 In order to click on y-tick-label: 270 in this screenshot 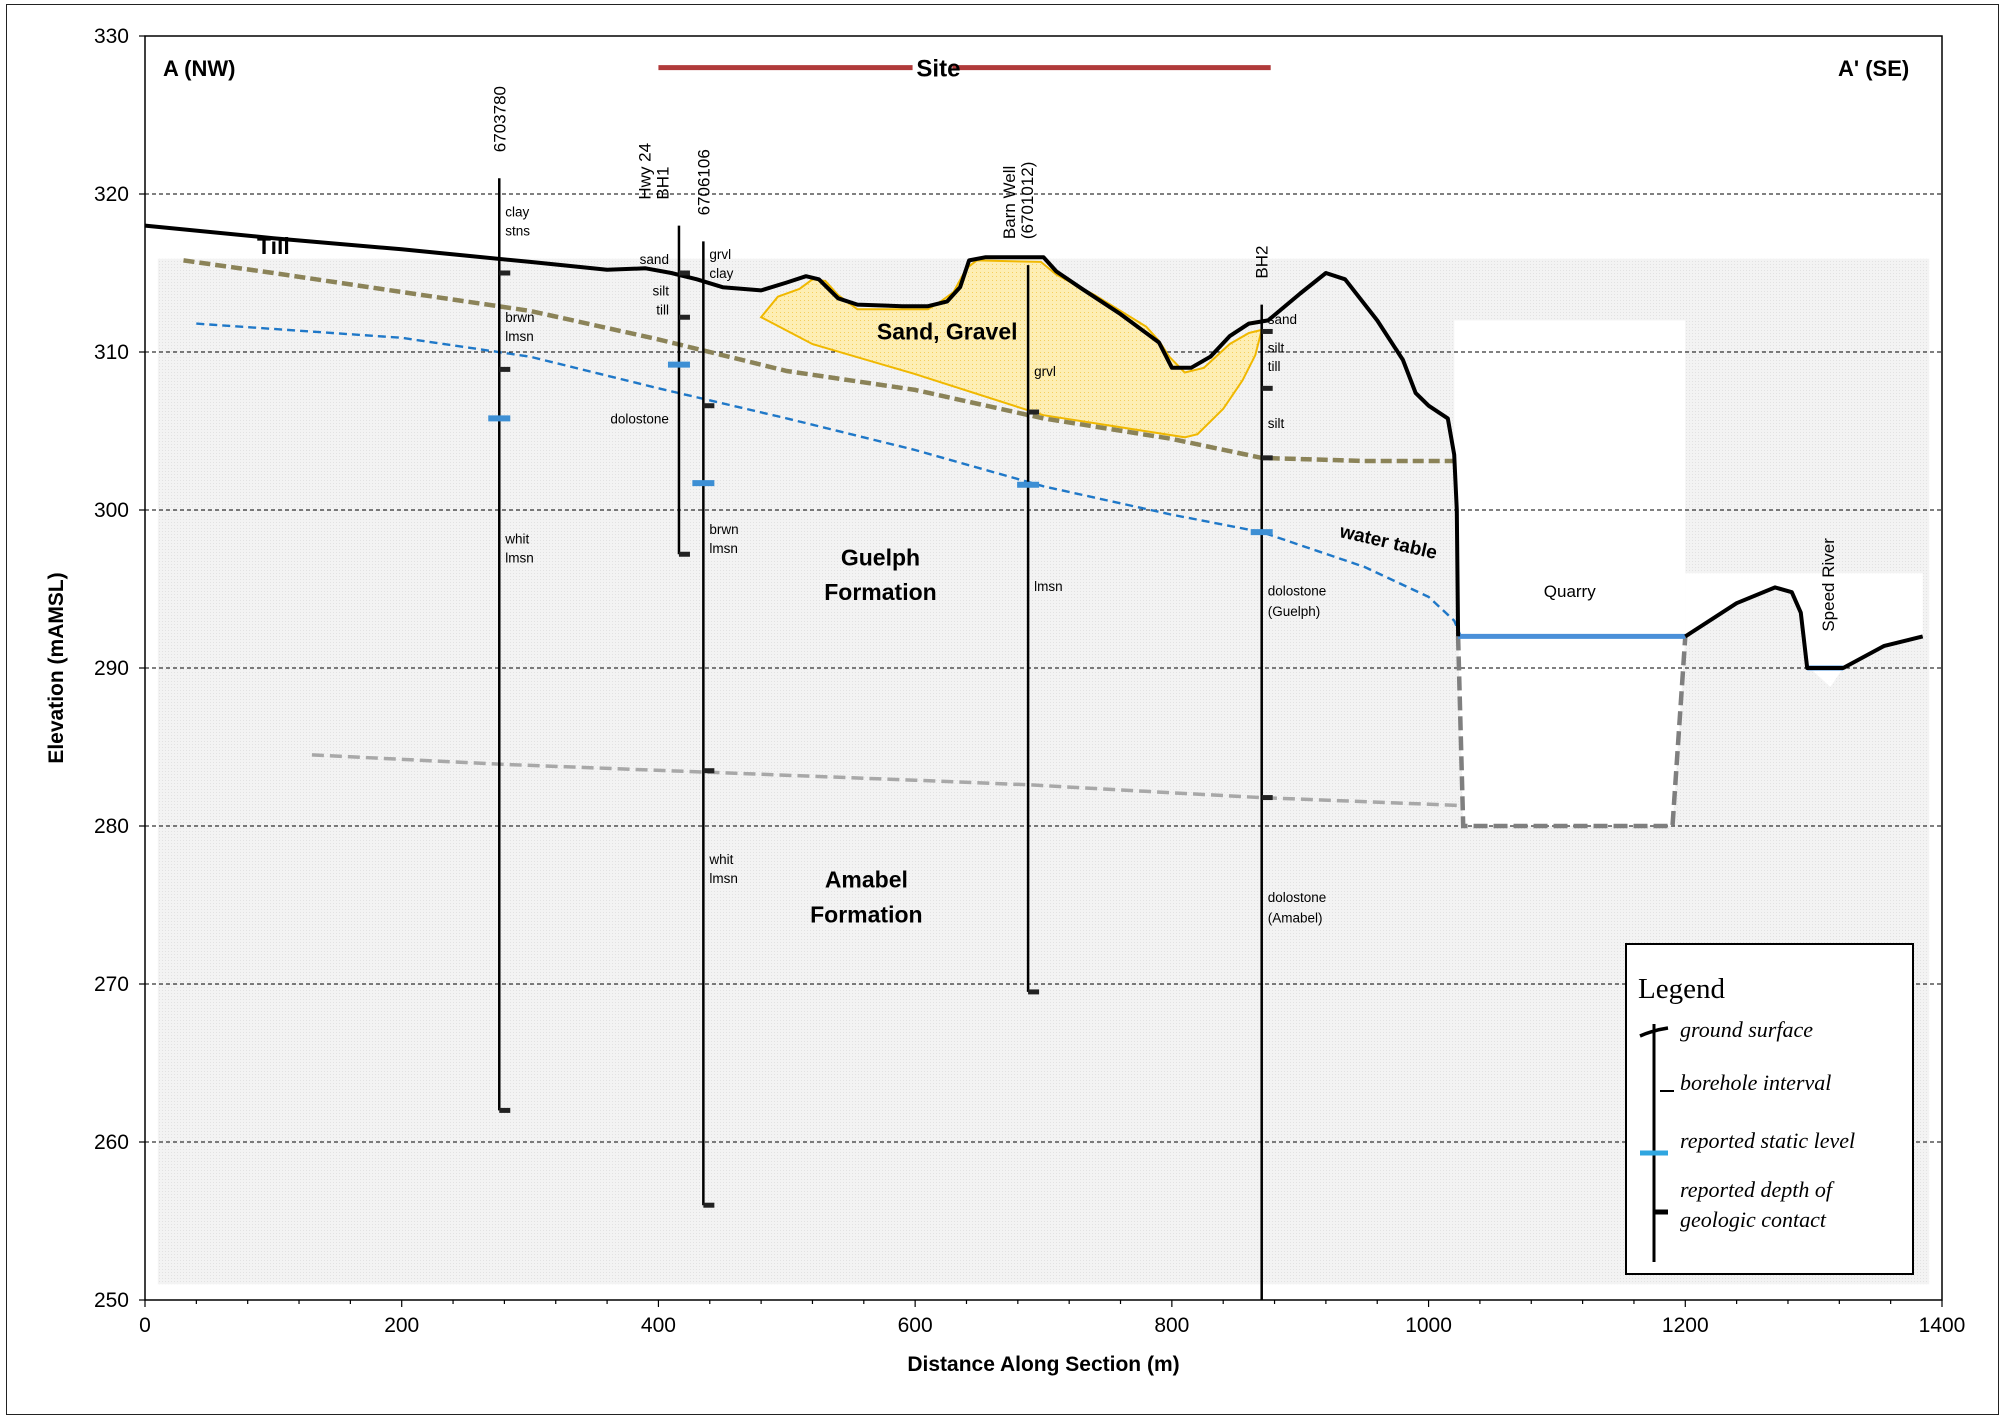, I will do `click(111, 984)`.